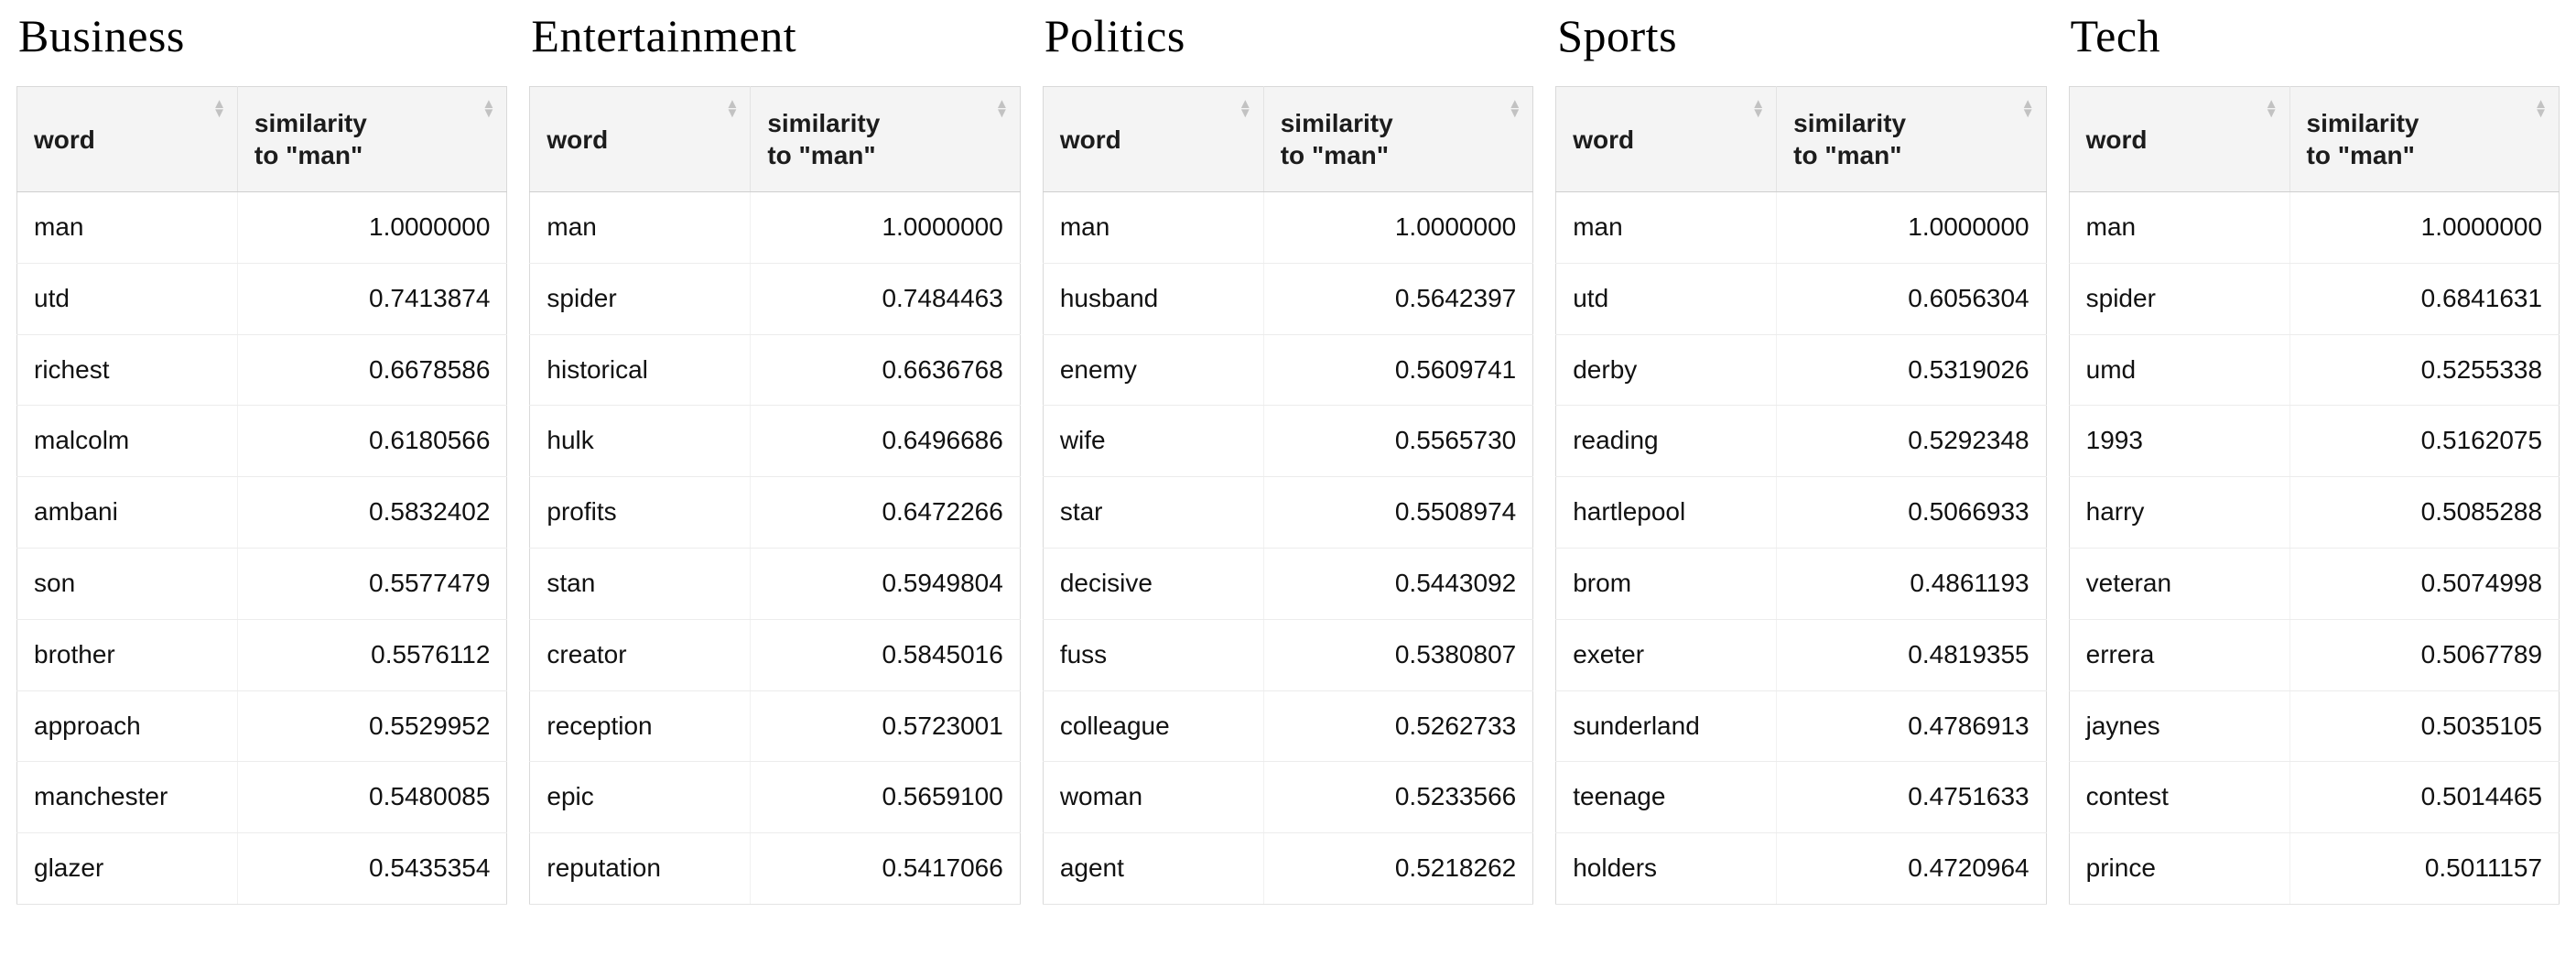  Describe the element at coordinates (2425, 655) in the screenshot. I see `similarity-cell: 0.5067789` at that location.